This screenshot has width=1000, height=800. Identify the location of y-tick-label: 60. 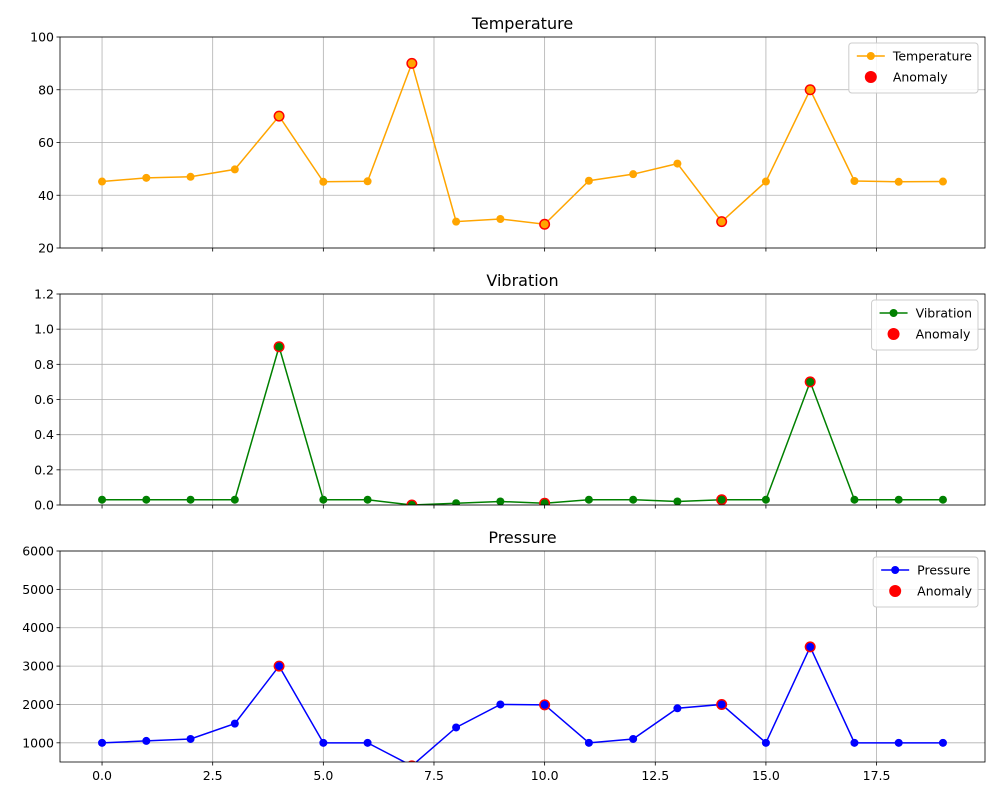
(46, 142).